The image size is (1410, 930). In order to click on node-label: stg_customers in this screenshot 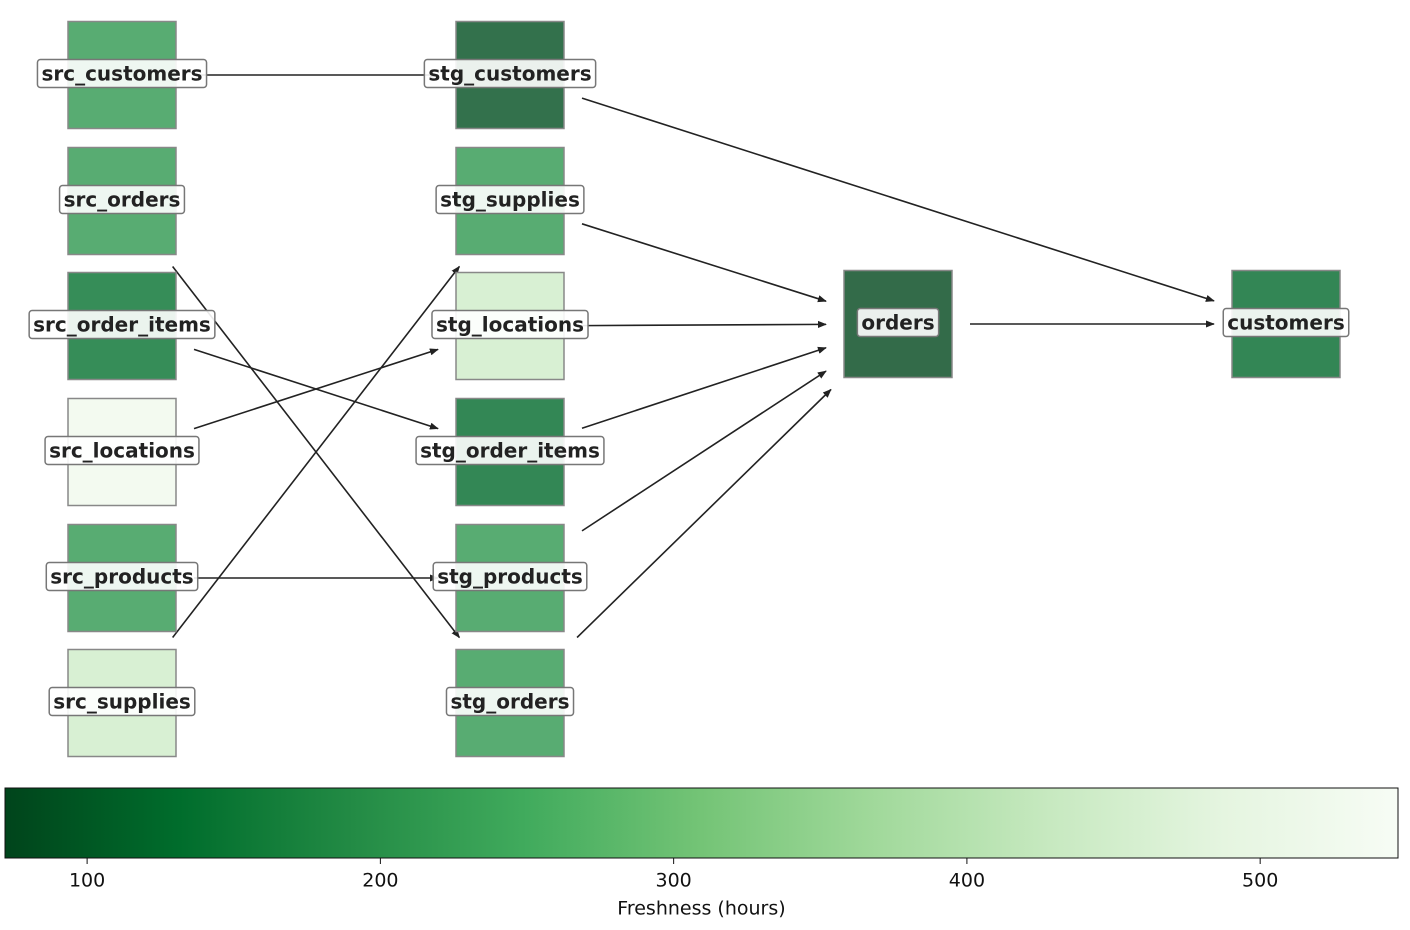, I will do `click(509, 74)`.